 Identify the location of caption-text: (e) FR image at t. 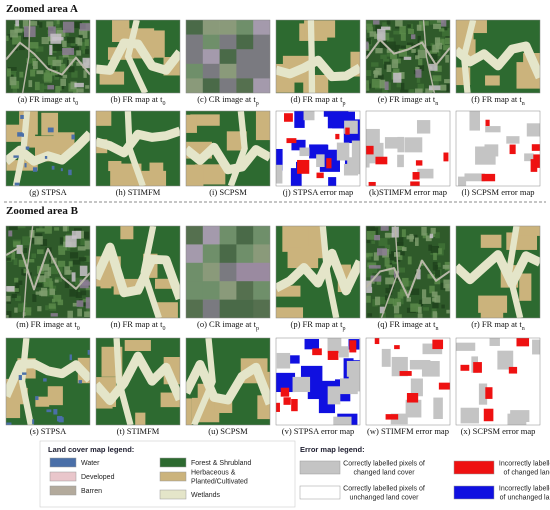
(407, 99).